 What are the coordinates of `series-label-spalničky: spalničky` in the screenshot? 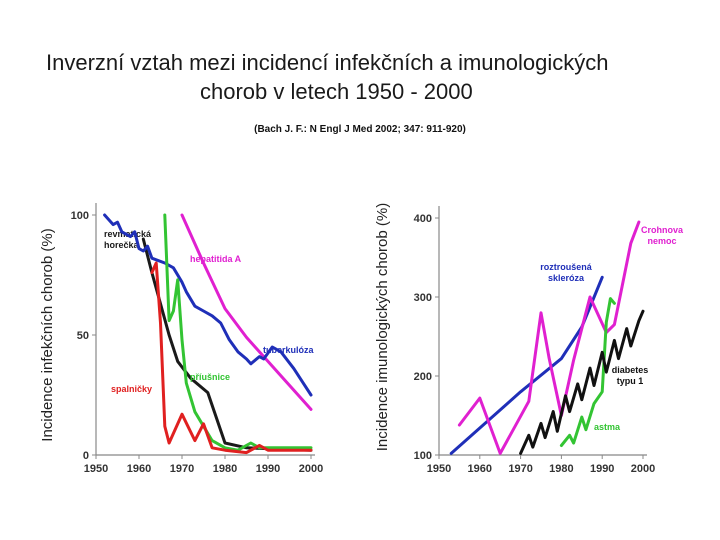 It's located at (131, 389).